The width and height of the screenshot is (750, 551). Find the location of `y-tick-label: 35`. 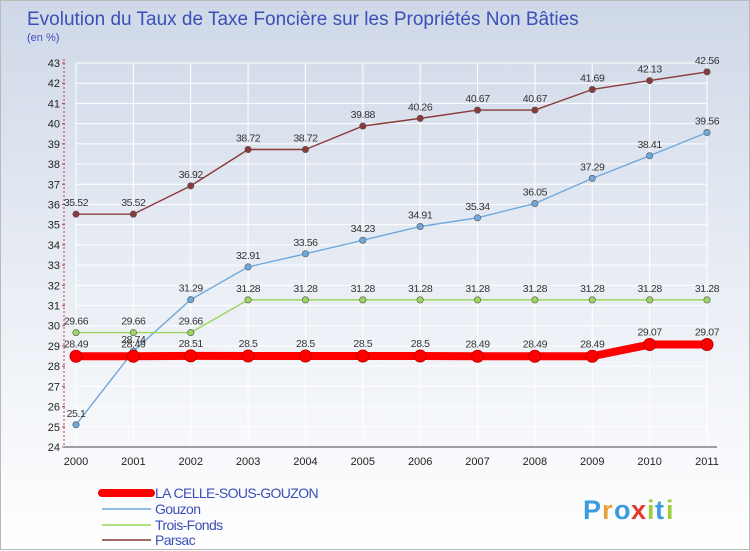

y-tick-label: 35 is located at coordinates (54, 226).